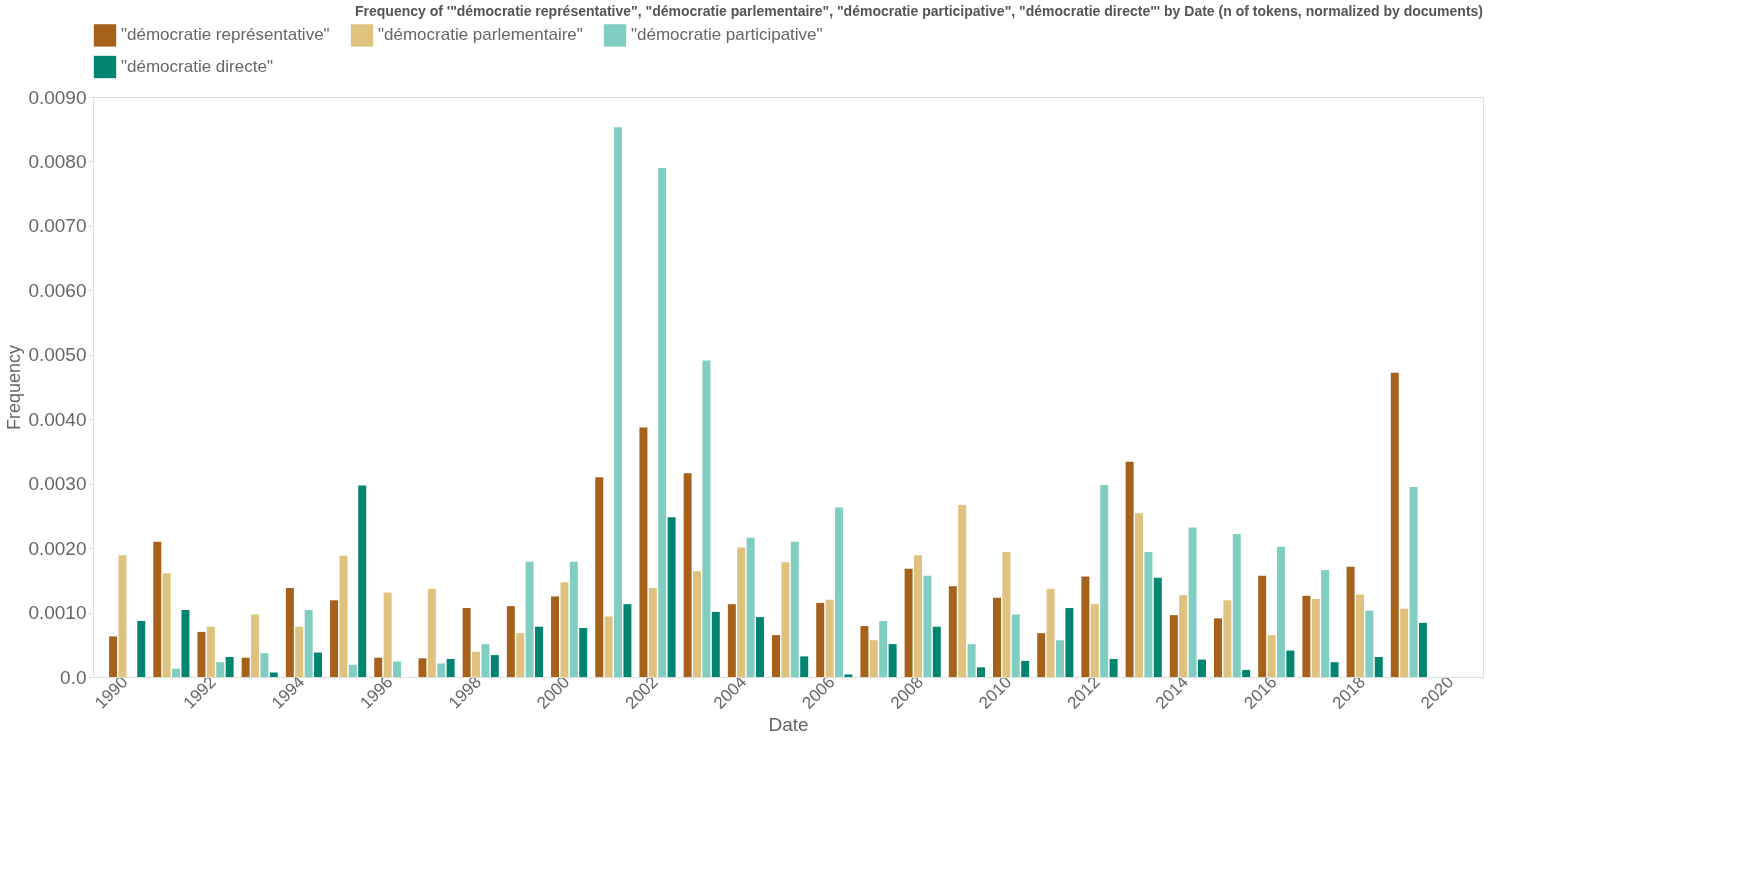  What do you see at coordinates (57, 226) in the screenshot?
I see `y-tick-label: 0.0070` at bounding box center [57, 226].